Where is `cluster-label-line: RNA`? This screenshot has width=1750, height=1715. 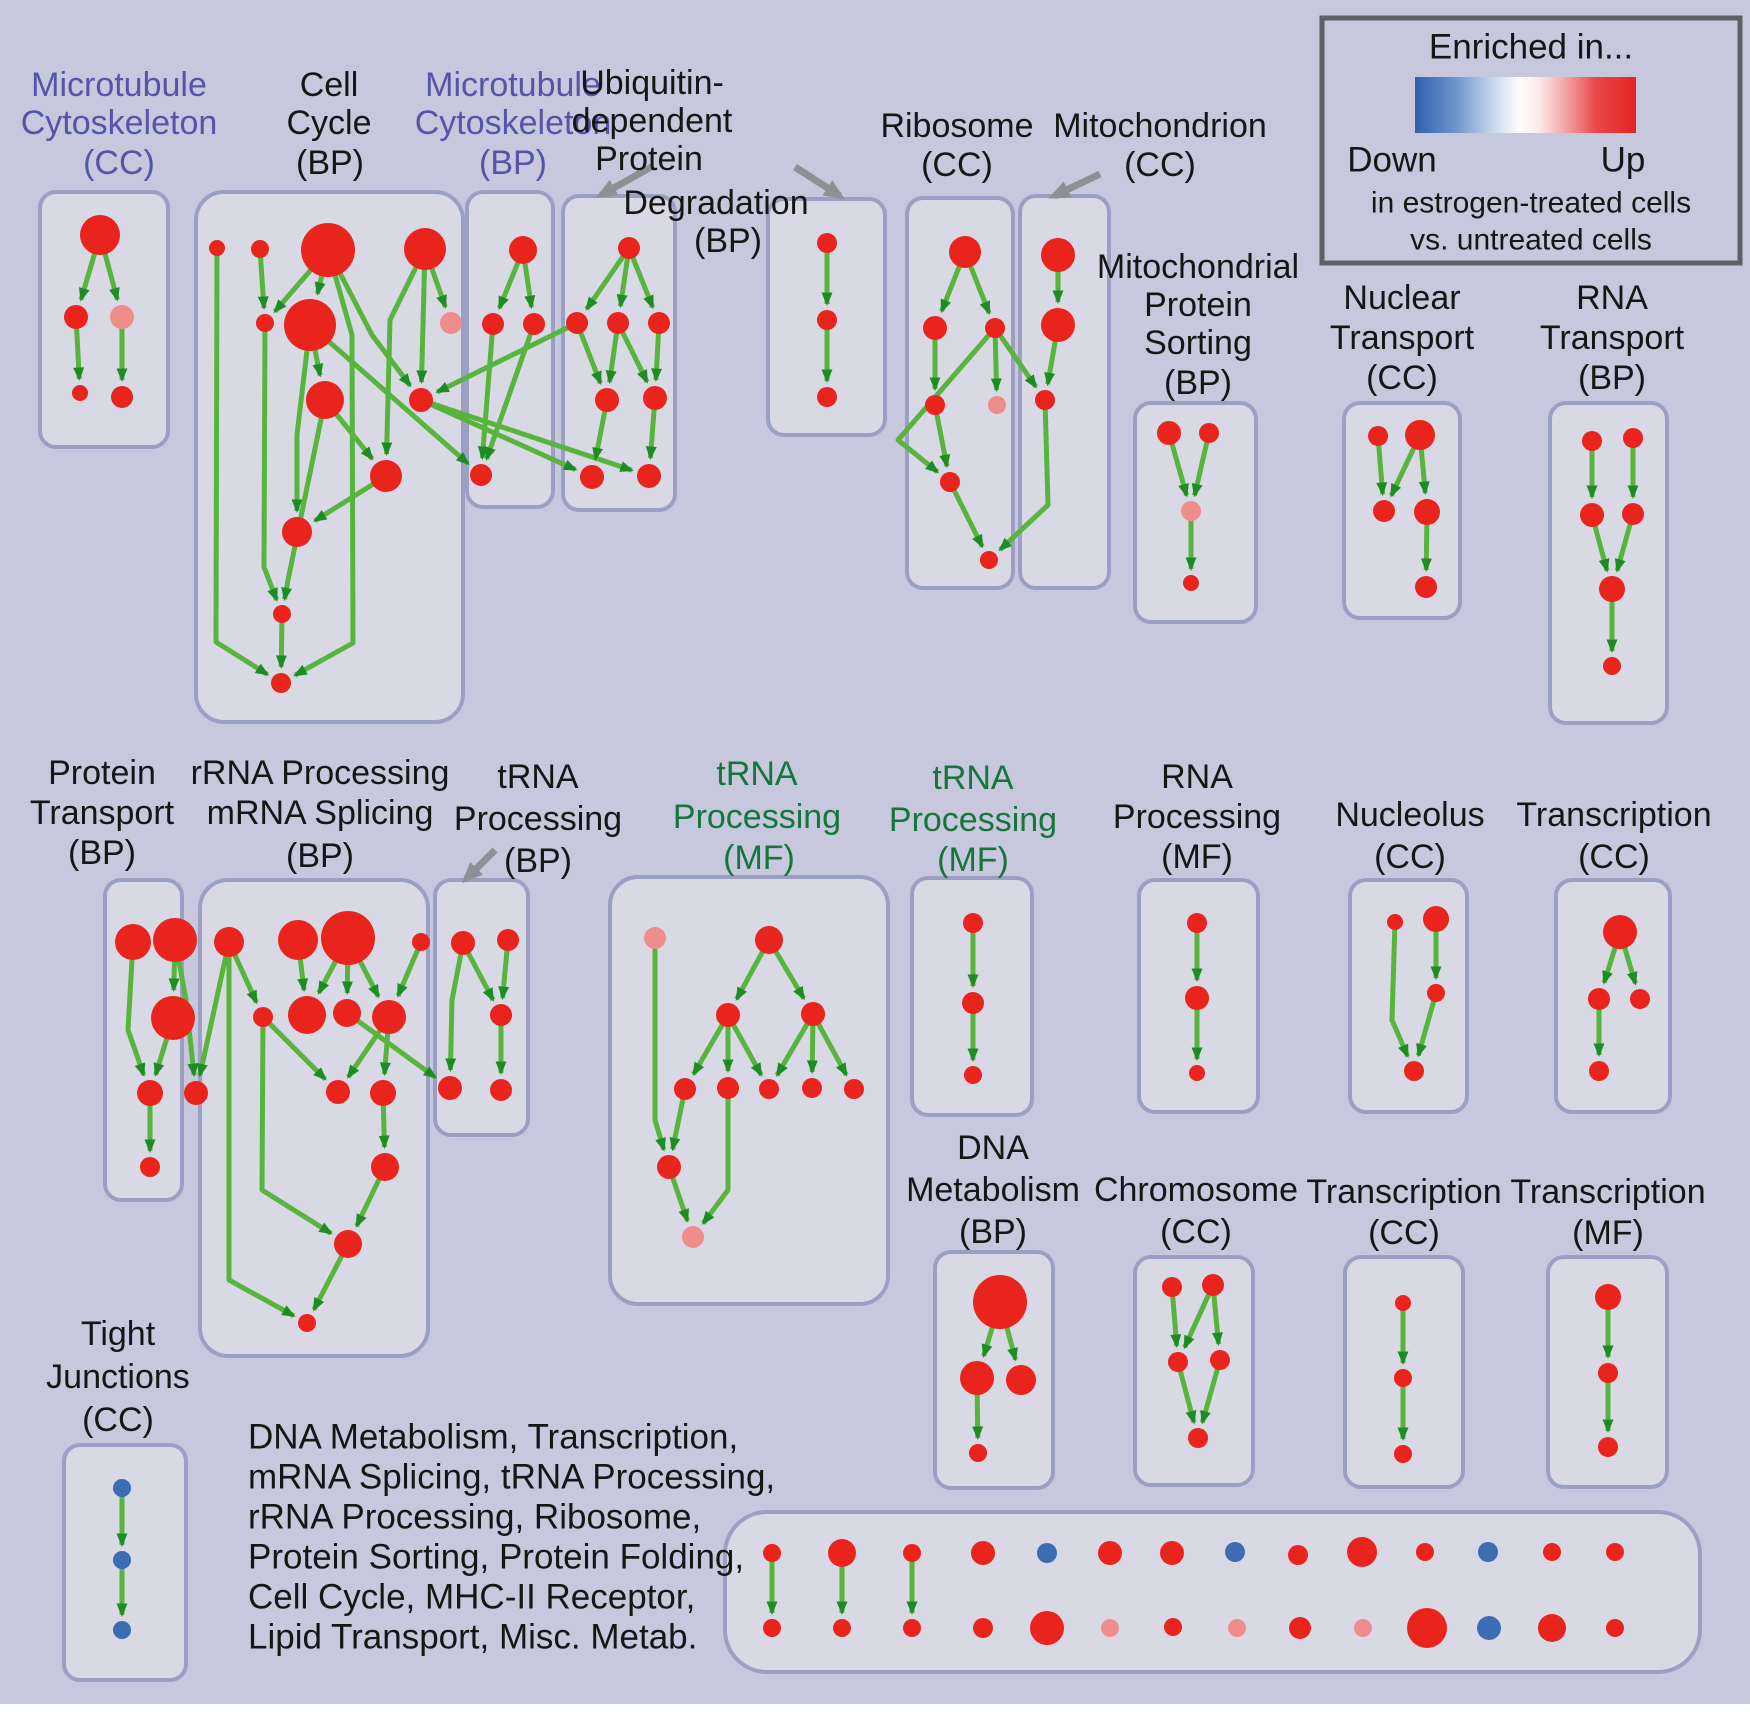
cluster-label-line: RNA is located at coordinates (1612, 298).